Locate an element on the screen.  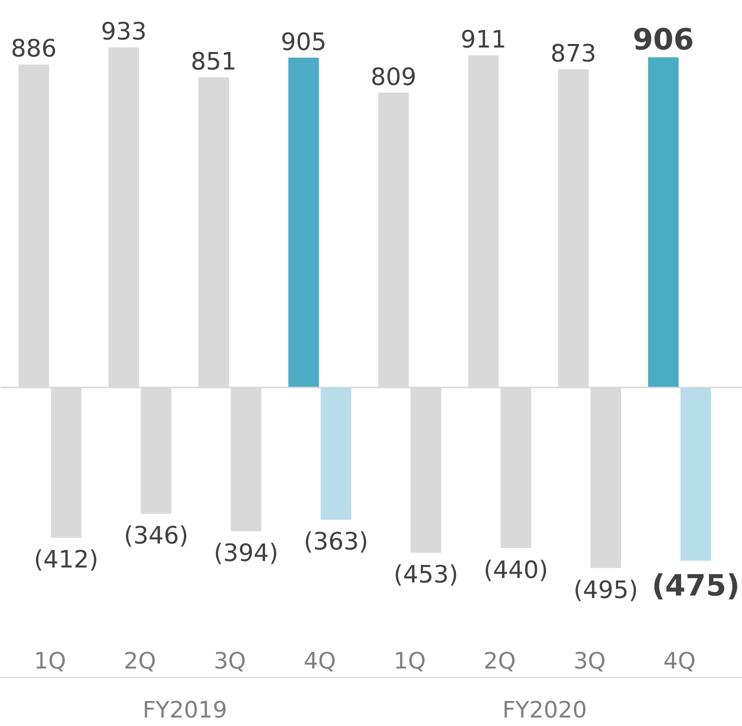
data-label: 933 is located at coordinates (123, 32).